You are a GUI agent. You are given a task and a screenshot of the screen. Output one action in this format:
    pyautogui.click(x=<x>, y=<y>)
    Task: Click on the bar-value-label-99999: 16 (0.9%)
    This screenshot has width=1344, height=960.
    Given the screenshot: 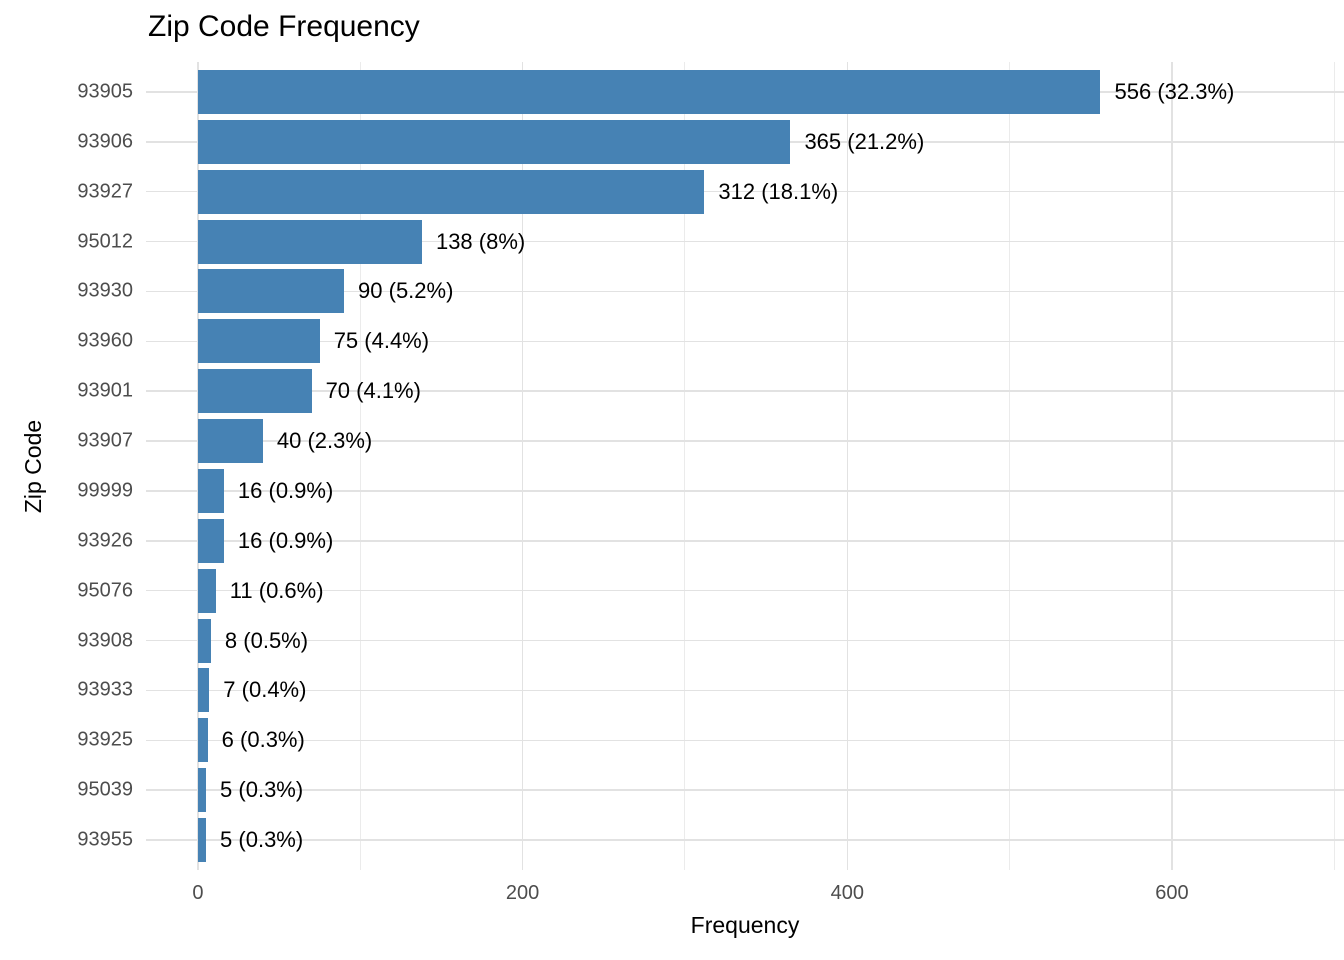 What is the action you would take?
    pyautogui.click(x=285, y=490)
    